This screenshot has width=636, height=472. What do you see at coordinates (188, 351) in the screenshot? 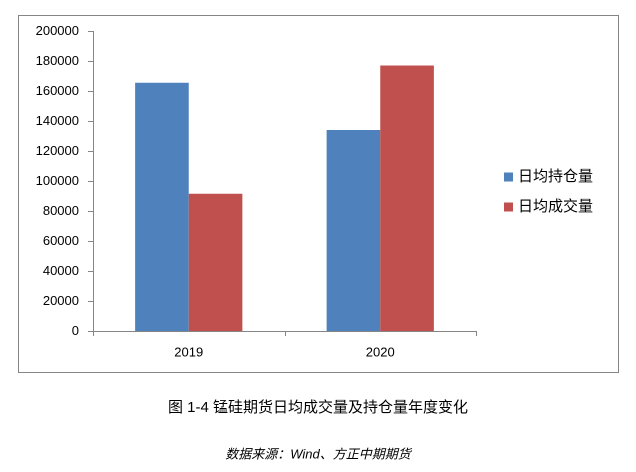
I see `x-tick-label: 2019` at bounding box center [188, 351].